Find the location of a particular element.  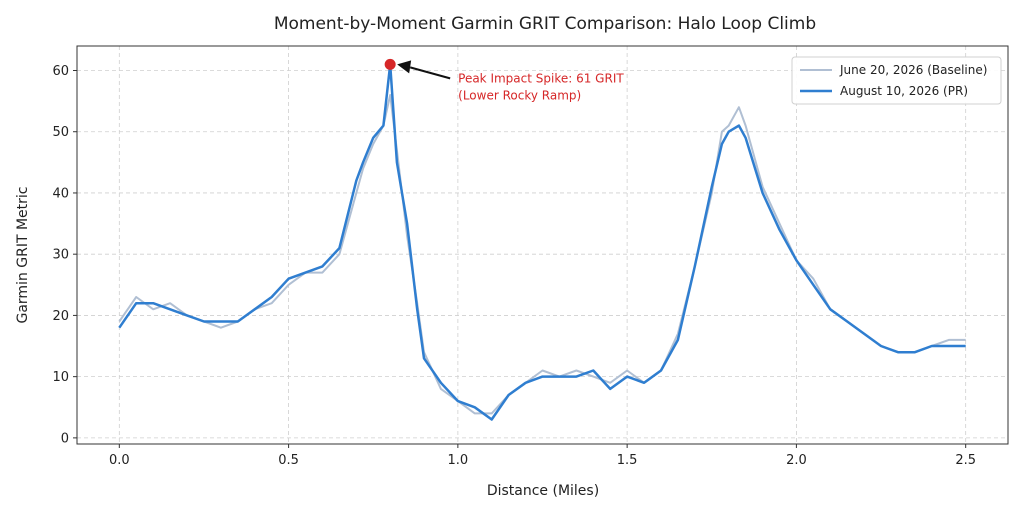

y-tick-label: 50 is located at coordinates (60, 132).